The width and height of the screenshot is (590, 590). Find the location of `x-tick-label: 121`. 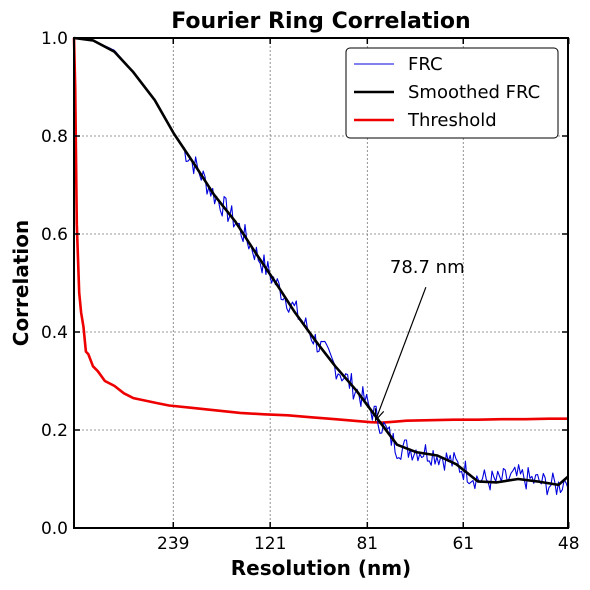

x-tick-label: 121 is located at coordinates (270, 544).